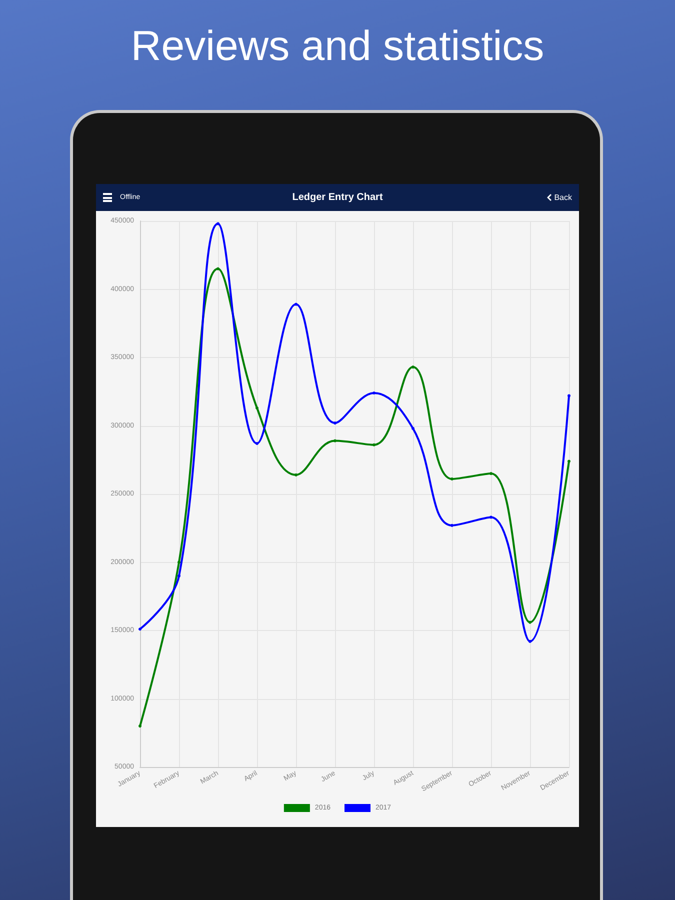  I want to click on chart-title: Ledger Entry Chart, so click(337, 197).